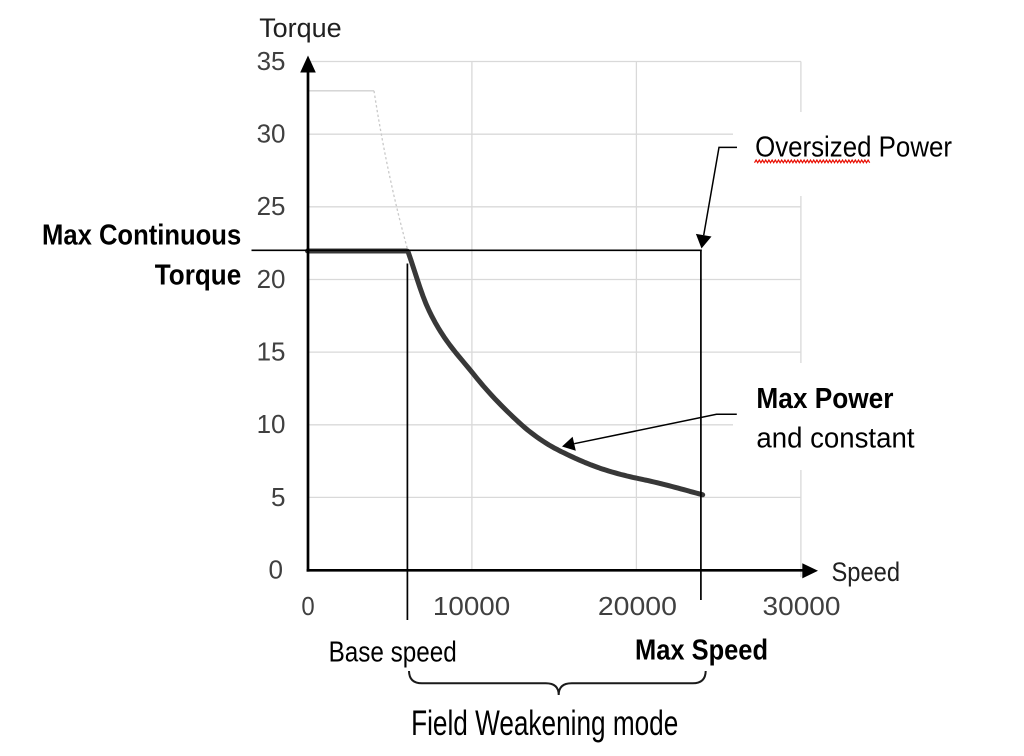 Image resolution: width=1024 pixels, height=756 pixels. I want to click on svg-text: 35, so click(271, 62).